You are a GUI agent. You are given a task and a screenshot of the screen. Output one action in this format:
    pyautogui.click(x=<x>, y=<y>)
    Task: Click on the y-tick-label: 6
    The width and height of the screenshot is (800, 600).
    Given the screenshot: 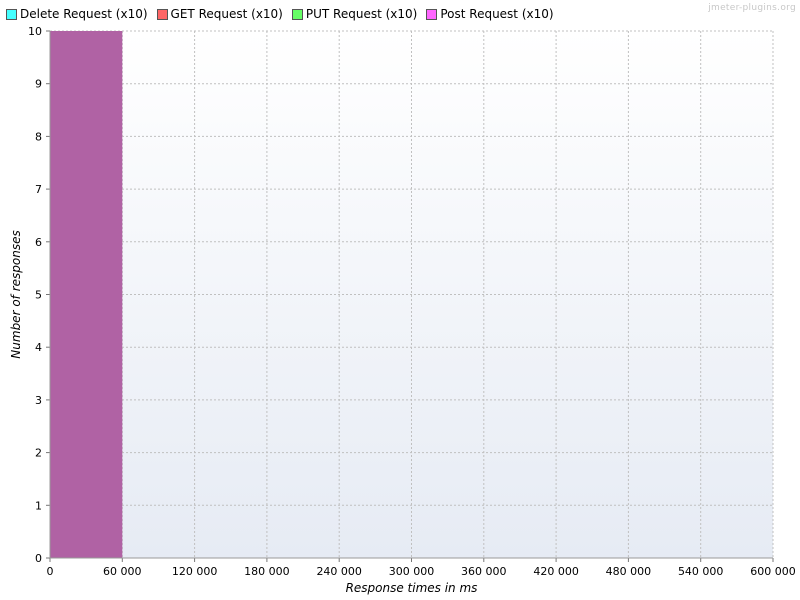 What is the action you would take?
    pyautogui.click(x=38, y=242)
    